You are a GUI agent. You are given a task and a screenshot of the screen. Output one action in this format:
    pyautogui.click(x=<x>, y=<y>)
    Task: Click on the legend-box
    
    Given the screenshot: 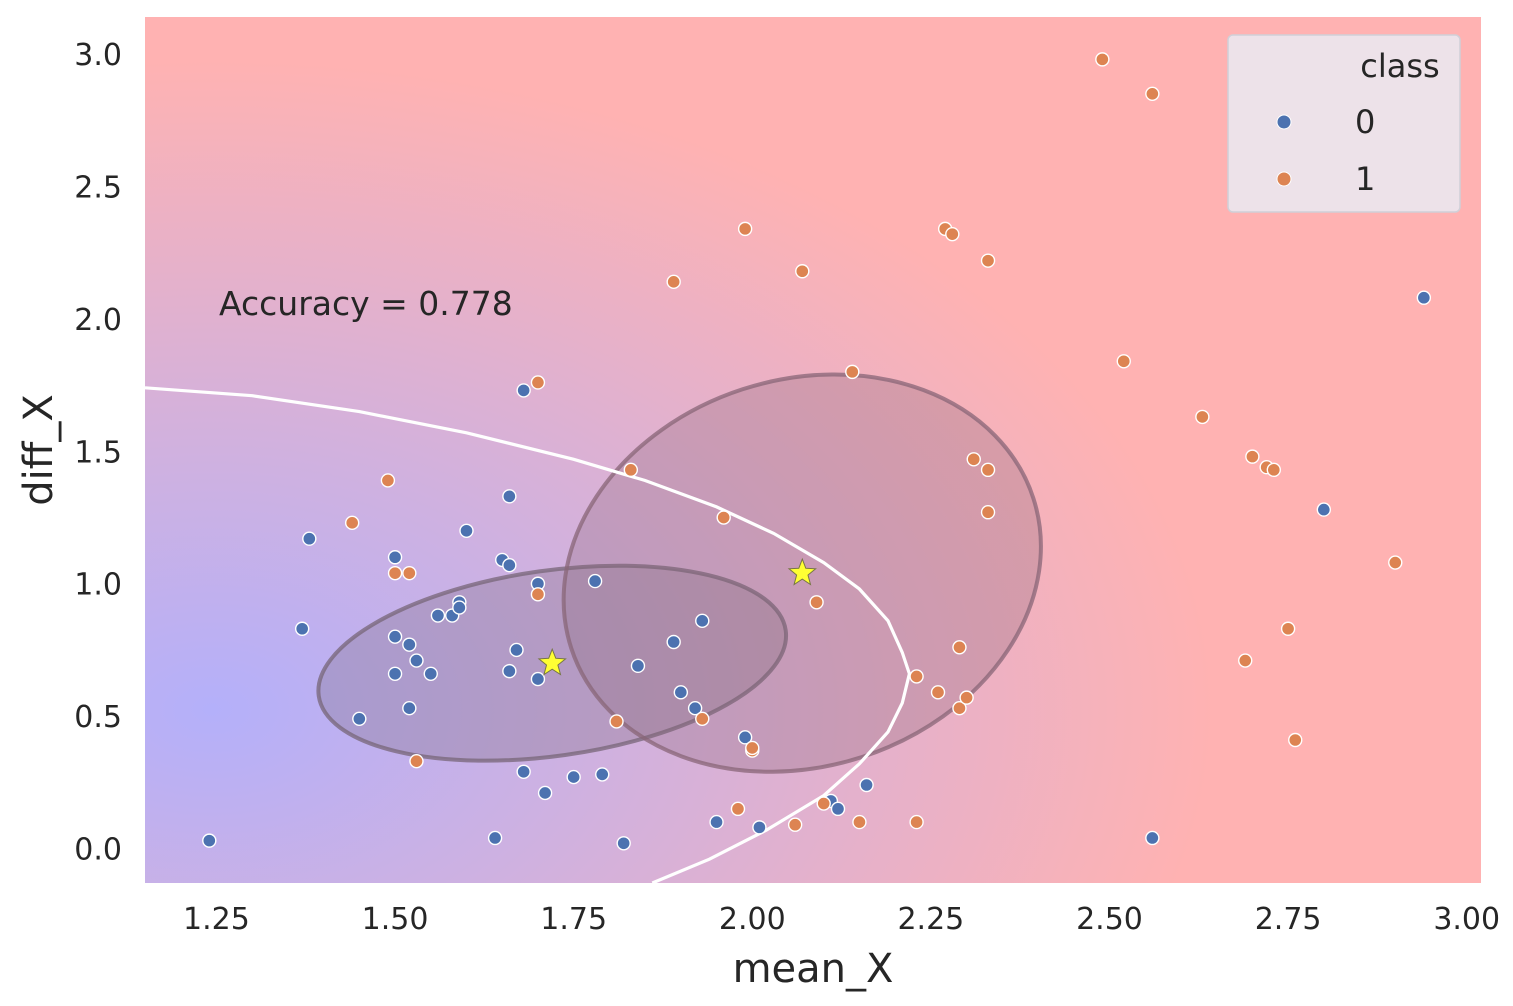 What is the action you would take?
    pyautogui.click(x=1344, y=123)
    